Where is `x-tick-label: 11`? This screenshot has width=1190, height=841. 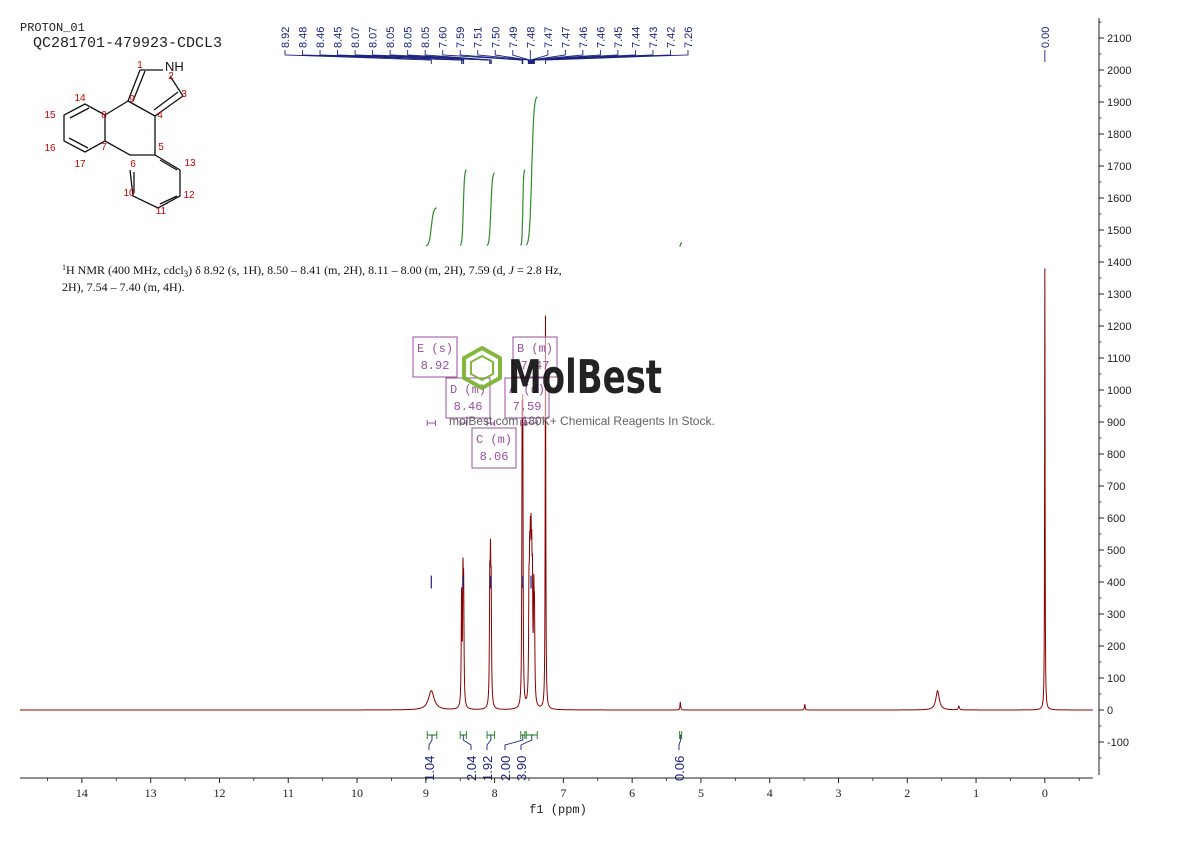 x-tick-label: 11 is located at coordinates (288, 793).